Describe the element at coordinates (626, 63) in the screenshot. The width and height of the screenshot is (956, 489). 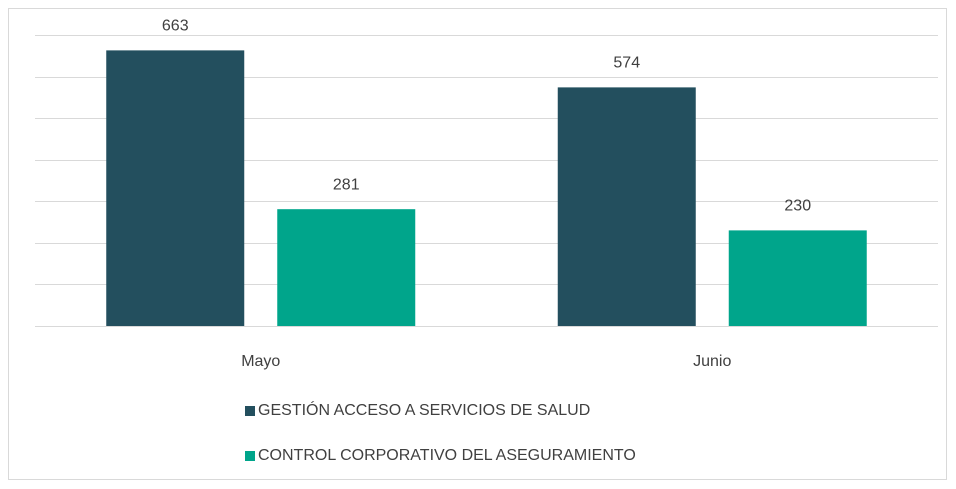
I see `data-label: 574` at that location.